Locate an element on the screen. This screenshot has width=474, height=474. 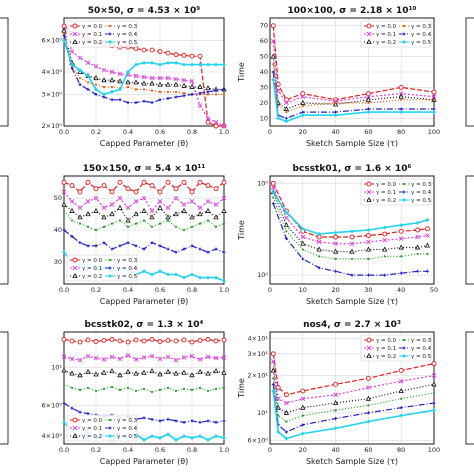
legend-box is located at coordinates (102, 34).